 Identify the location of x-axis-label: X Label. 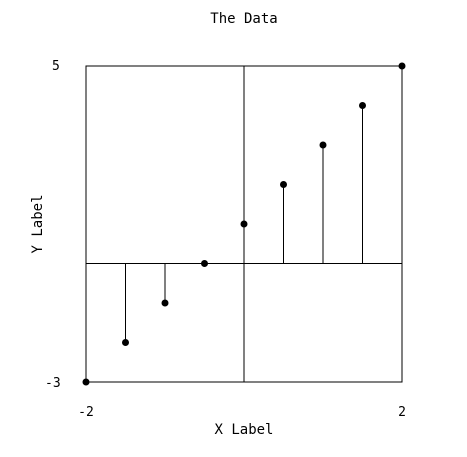
(243, 430).